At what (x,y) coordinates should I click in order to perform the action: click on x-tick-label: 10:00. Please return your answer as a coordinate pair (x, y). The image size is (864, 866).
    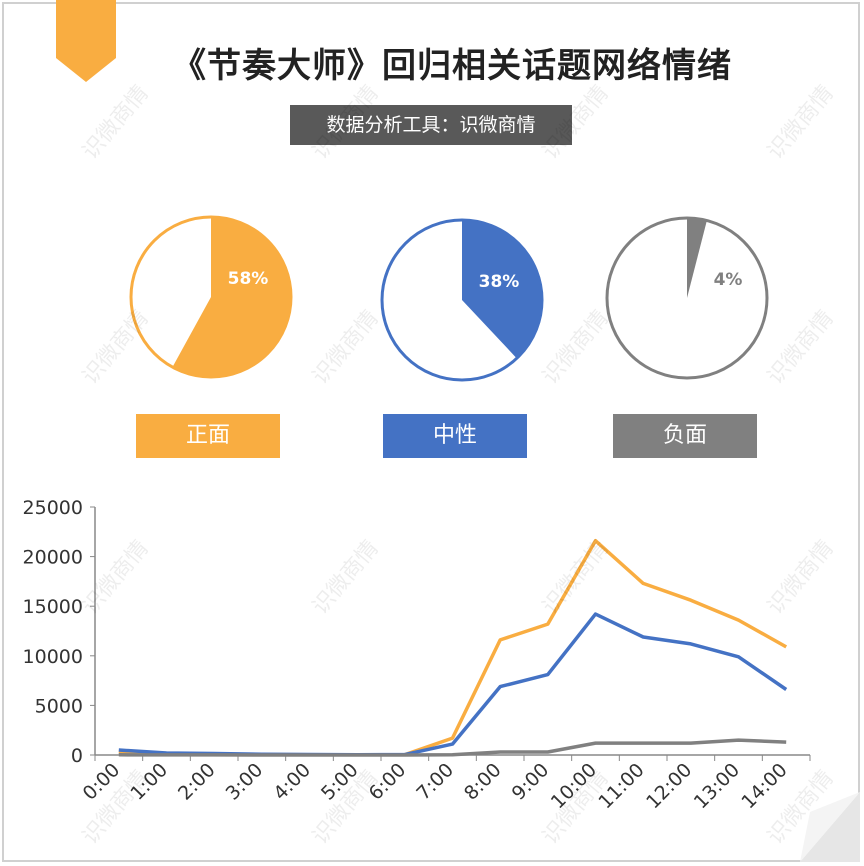
    Looking at the image, I should click on (574, 786).